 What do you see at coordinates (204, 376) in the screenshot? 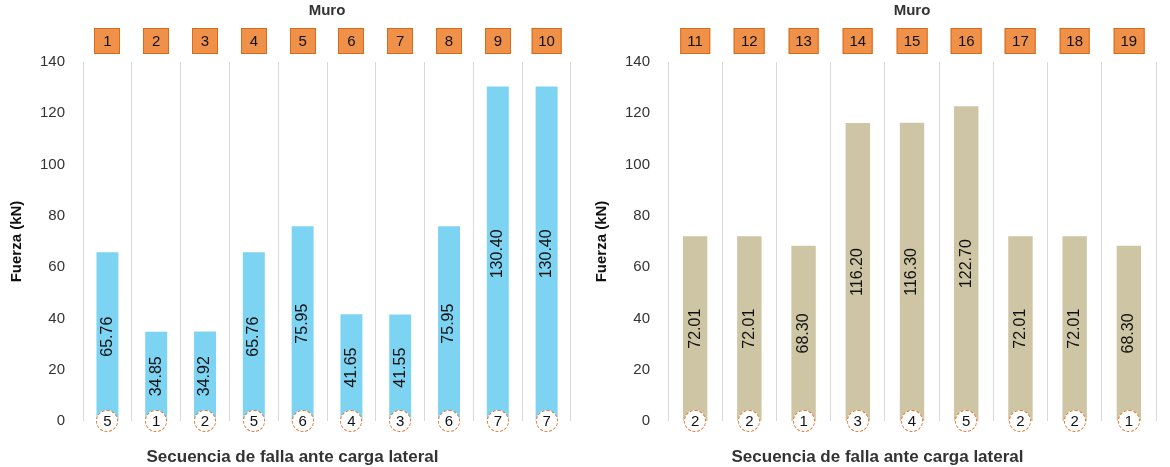
I see `data-label: 34.92` at bounding box center [204, 376].